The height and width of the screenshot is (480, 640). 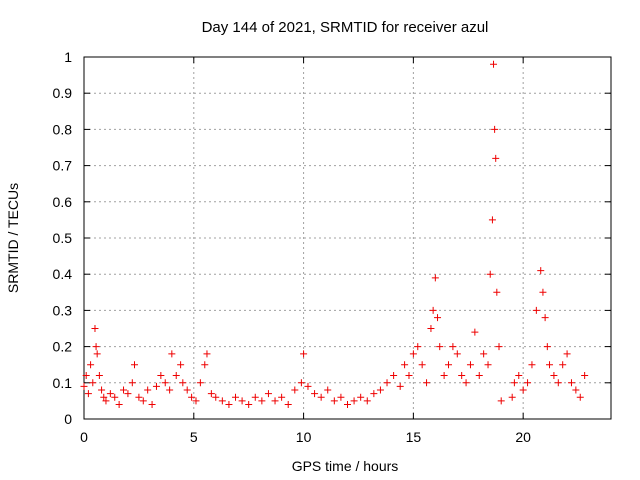 What do you see at coordinates (63, 310) in the screenshot?
I see `y-tick-label: 0.3` at bounding box center [63, 310].